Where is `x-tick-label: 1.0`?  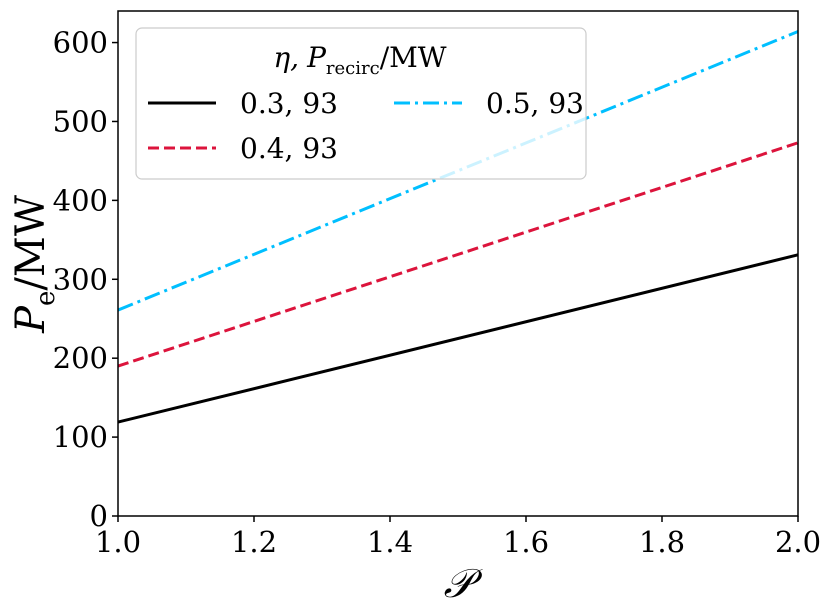
x-tick-label: 1.0 is located at coordinates (118, 542).